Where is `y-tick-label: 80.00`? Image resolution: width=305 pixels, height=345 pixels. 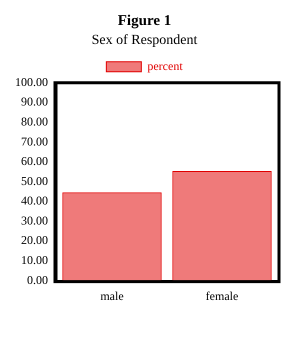 y-tick-label: 80.00 is located at coordinates (34, 121).